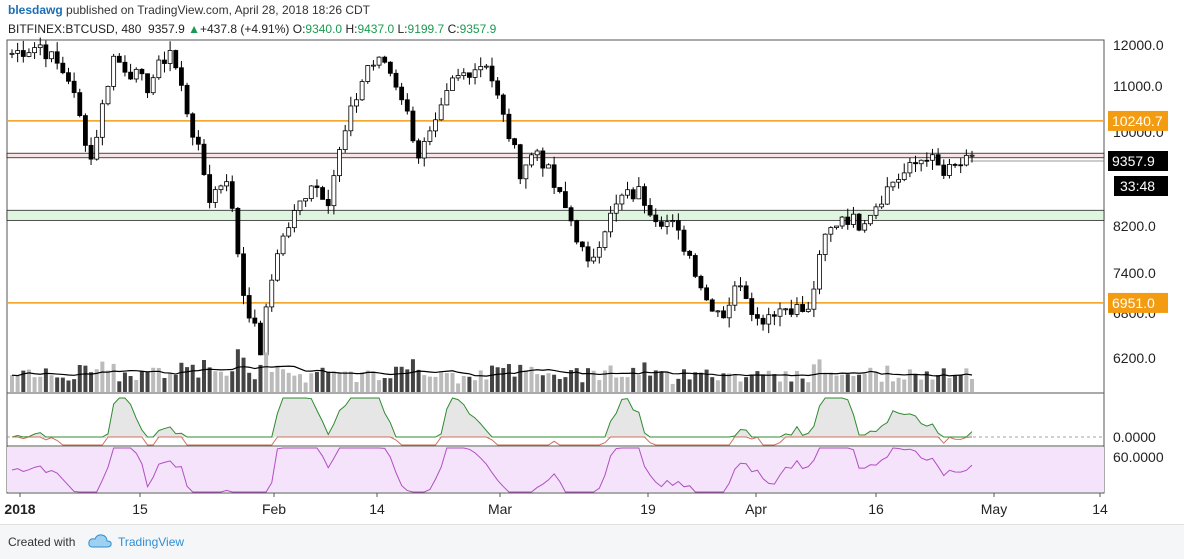 The width and height of the screenshot is (1184, 559). I want to click on low-value: 9199.7, so click(426, 29).